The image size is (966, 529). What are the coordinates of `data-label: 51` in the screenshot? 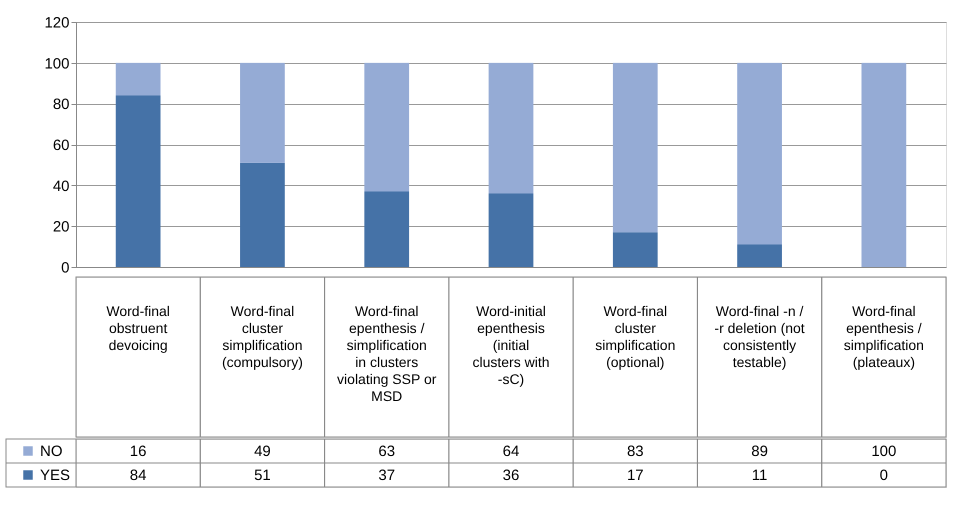 It's located at (262, 475).